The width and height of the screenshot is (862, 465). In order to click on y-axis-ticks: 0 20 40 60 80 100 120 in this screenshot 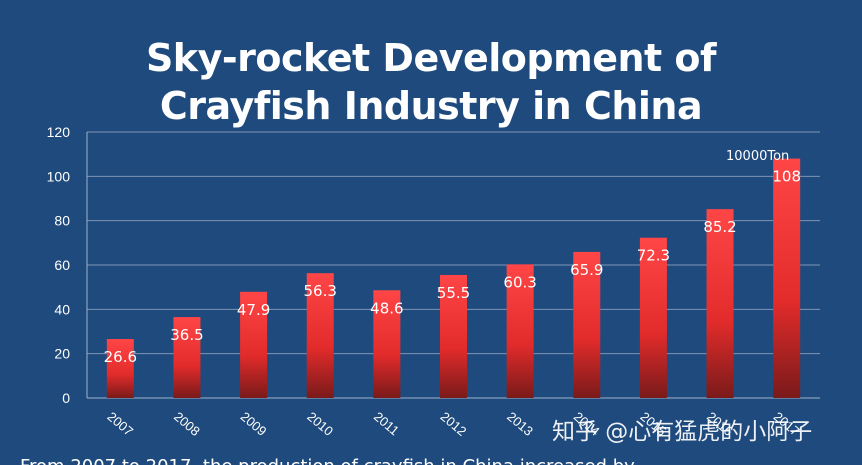, I will do `click(59, 265)`.